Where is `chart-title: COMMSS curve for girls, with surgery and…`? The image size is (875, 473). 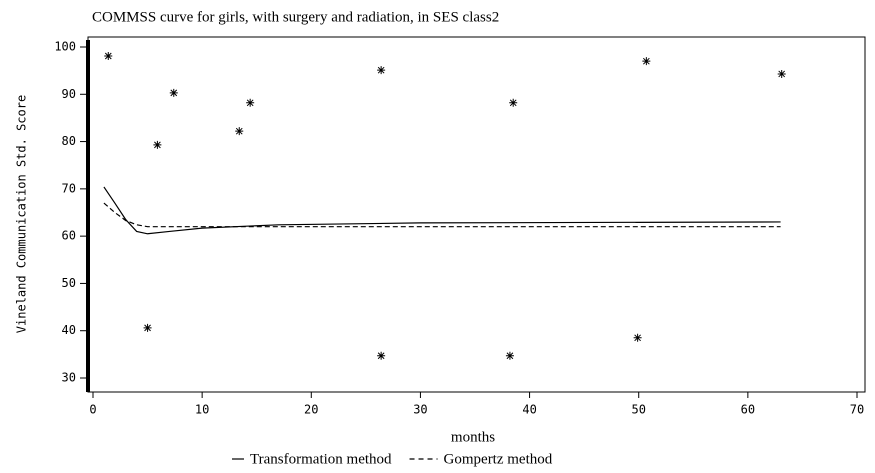
chart-title: COMMSS curve for girls, with surgery and… is located at coordinates (295, 17).